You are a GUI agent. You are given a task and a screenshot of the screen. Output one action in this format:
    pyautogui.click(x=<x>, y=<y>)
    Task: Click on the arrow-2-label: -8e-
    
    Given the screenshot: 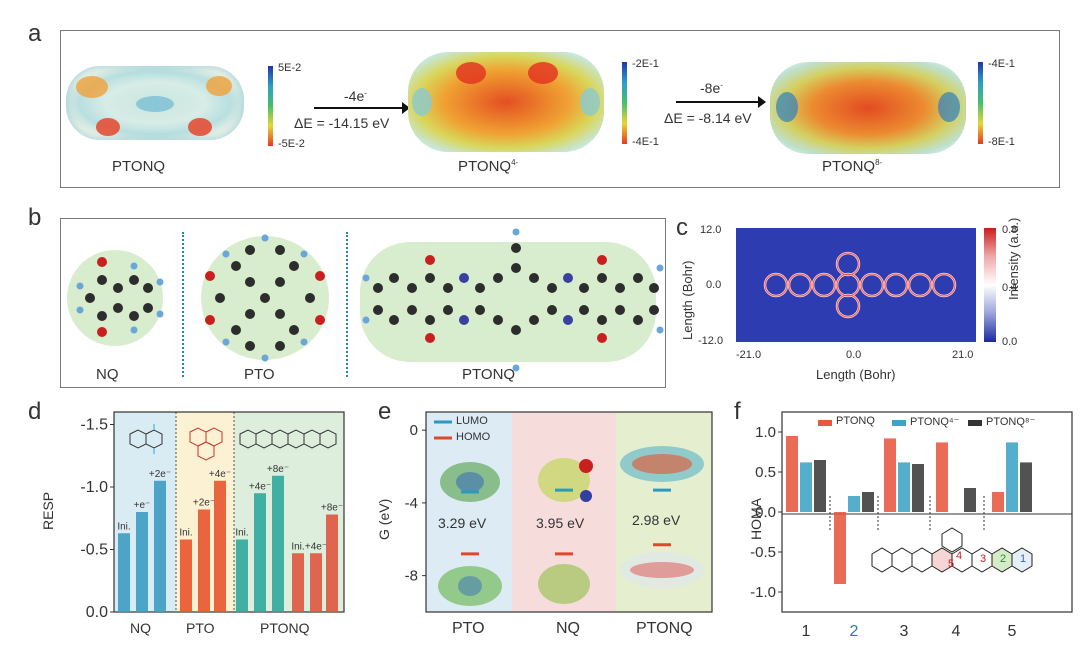 What is the action you would take?
    pyautogui.click(x=711, y=88)
    